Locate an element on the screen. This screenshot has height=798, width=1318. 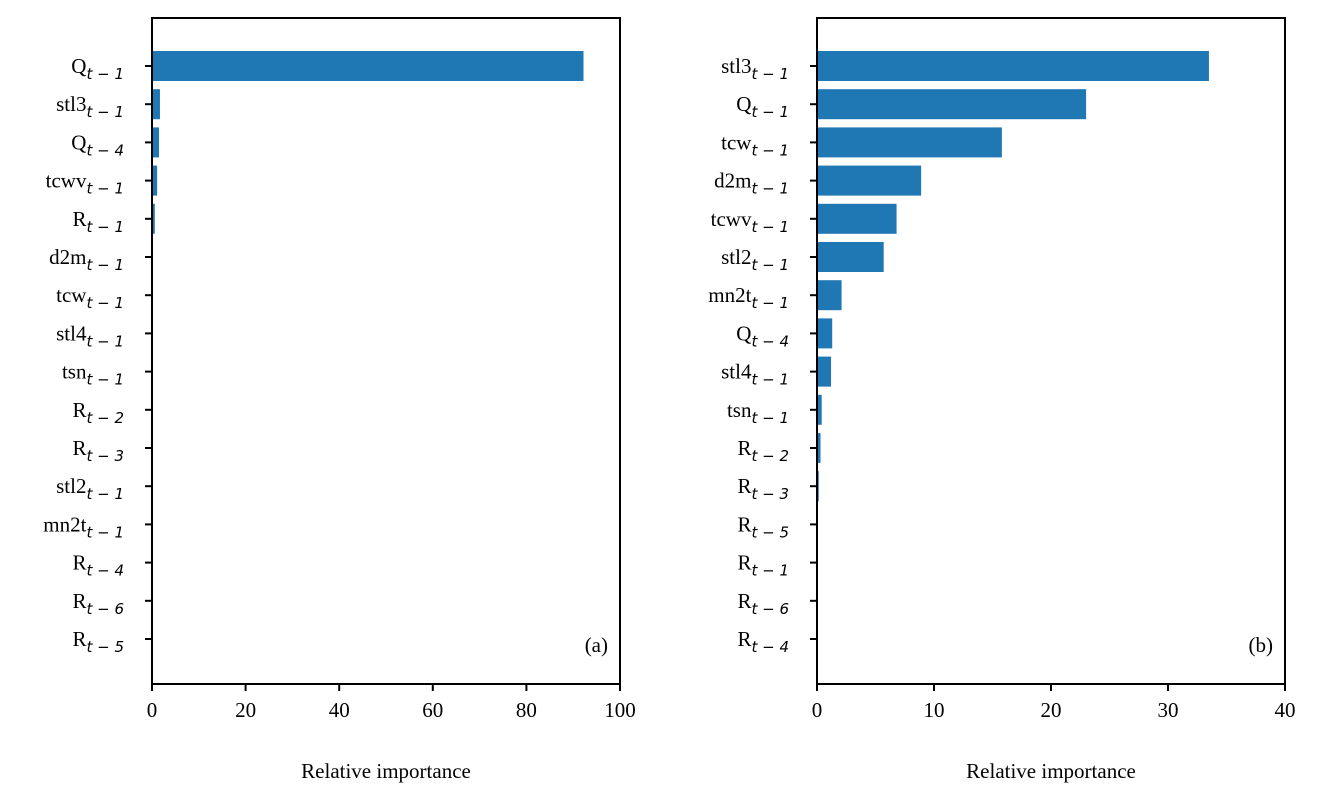
y-tick-label: mn2tt − 1 is located at coordinates (83, 526).